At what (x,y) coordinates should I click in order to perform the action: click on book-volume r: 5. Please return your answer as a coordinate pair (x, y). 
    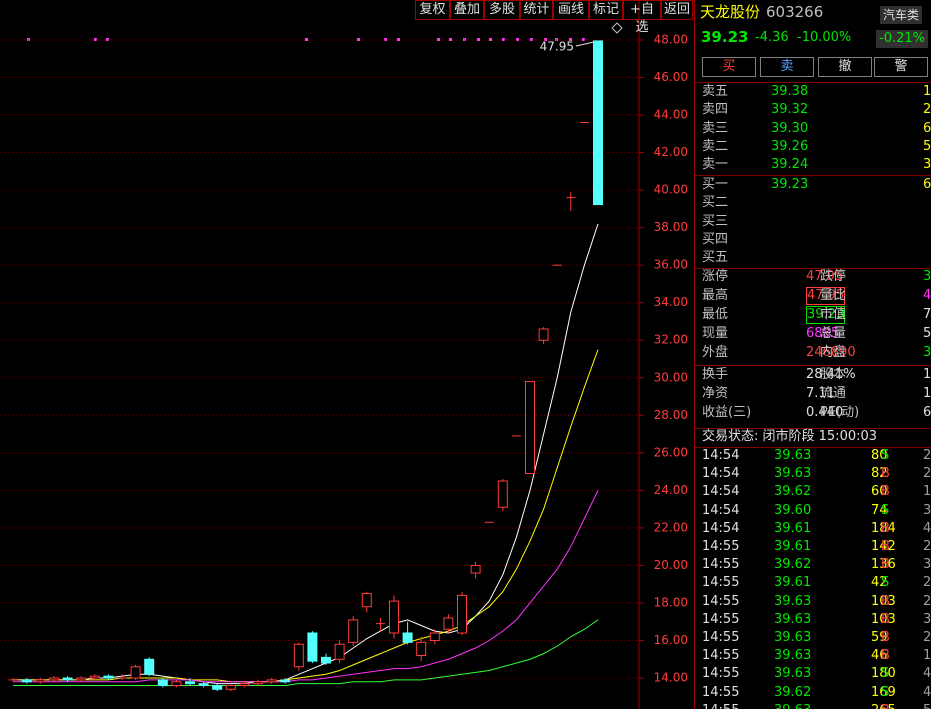
    Looking at the image, I should click on (927, 146).